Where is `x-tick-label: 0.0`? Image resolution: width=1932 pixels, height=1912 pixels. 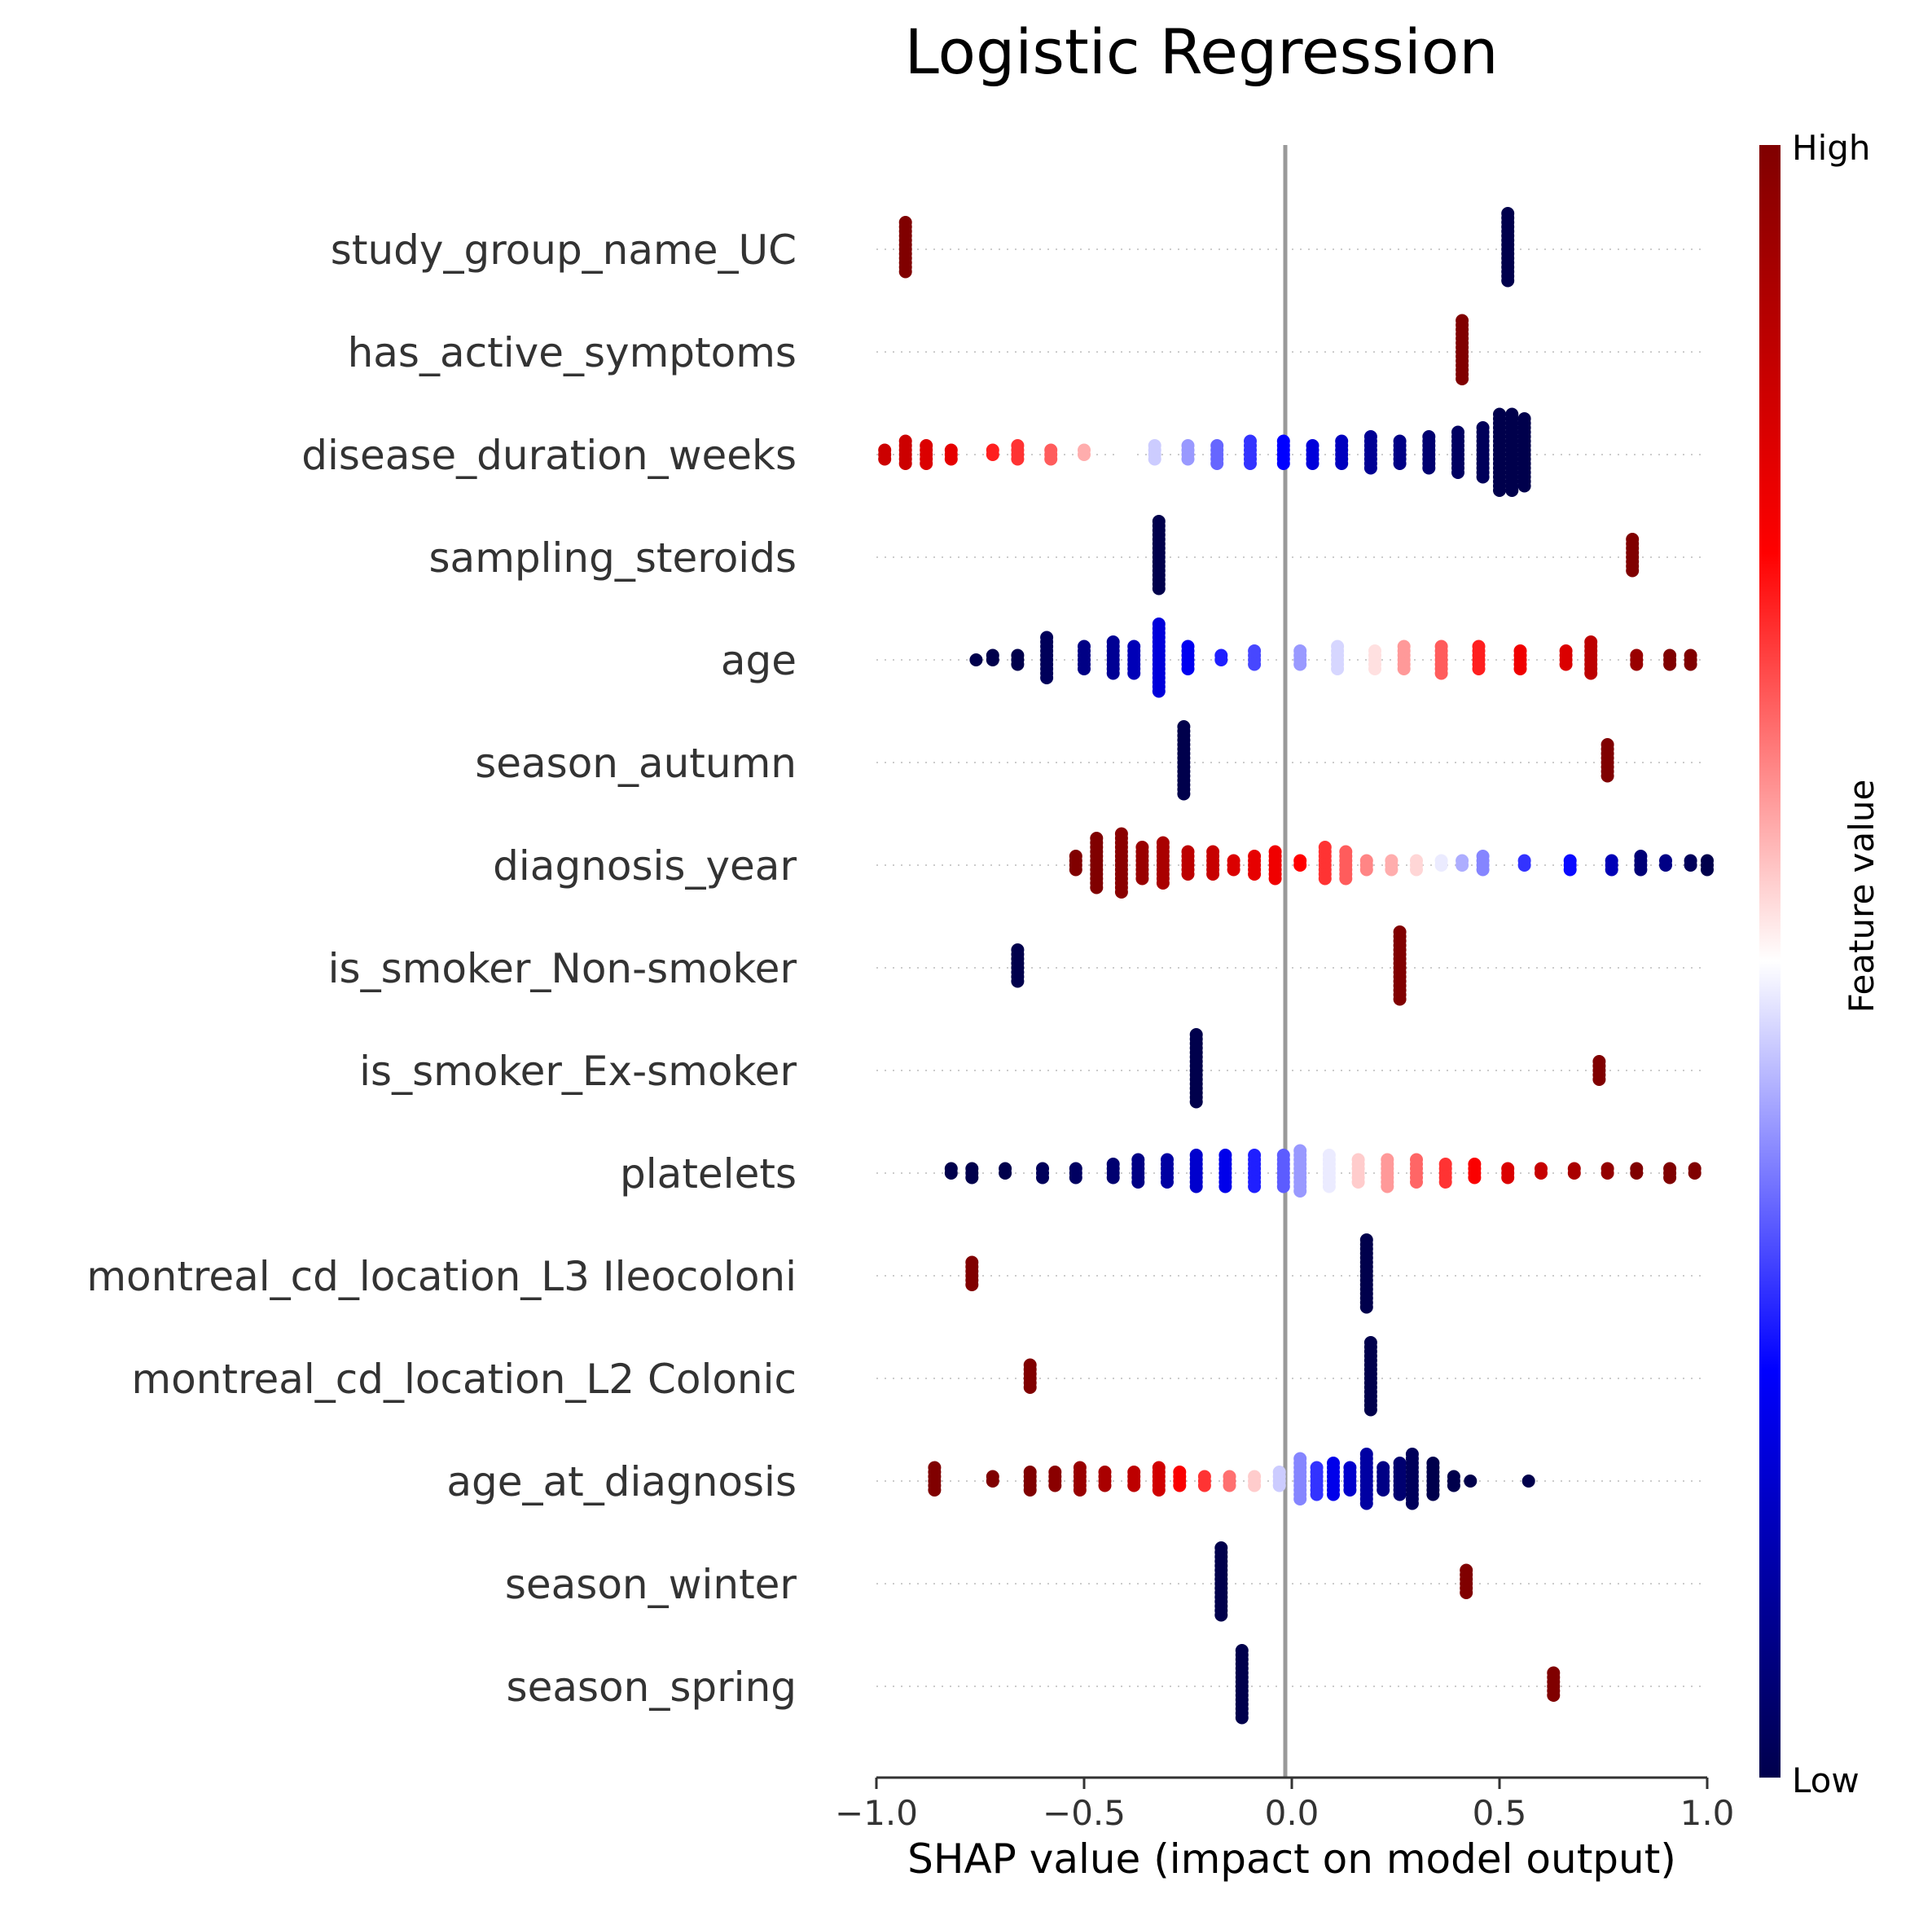 x-tick-label: 0.0 is located at coordinates (1292, 1813).